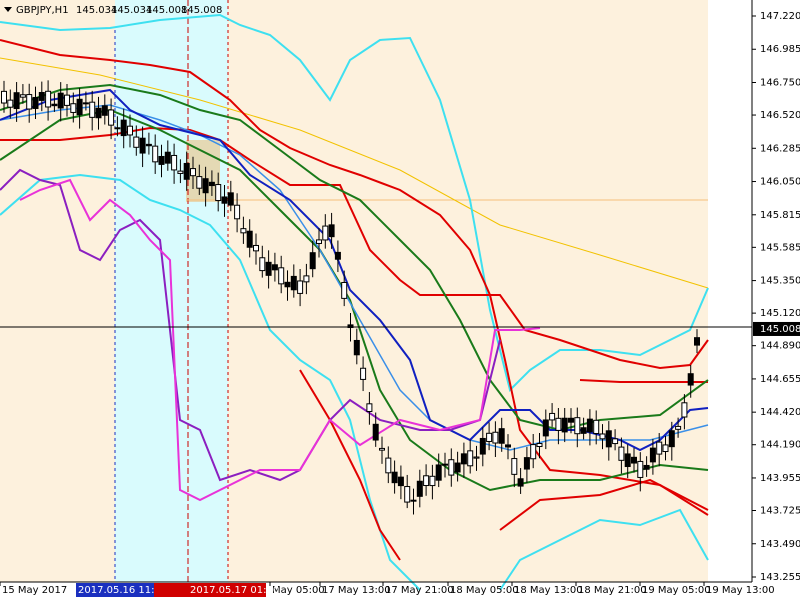  What do you see at coordinates (780, 511) in the screenshot?
I see `y-tick-label: 143.725` at bounding box center [780, 511].